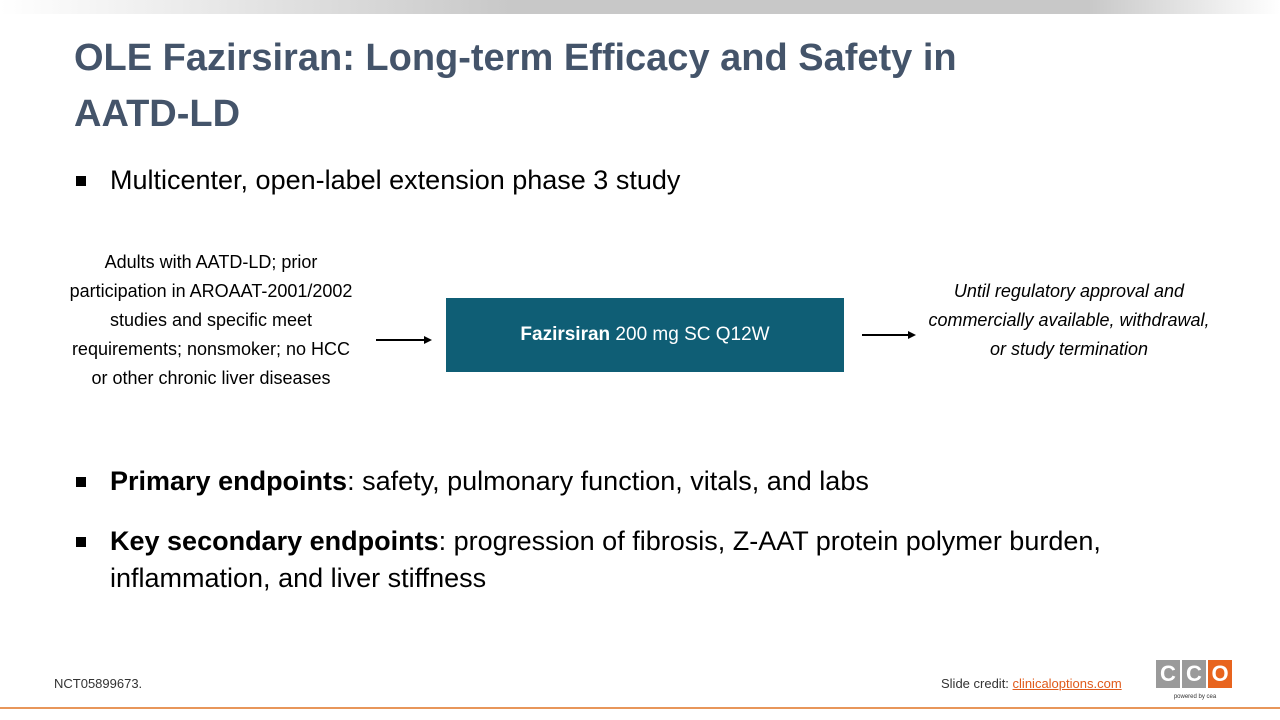  I want to click on logo: C C O powered by cea, so click(1195, 682).